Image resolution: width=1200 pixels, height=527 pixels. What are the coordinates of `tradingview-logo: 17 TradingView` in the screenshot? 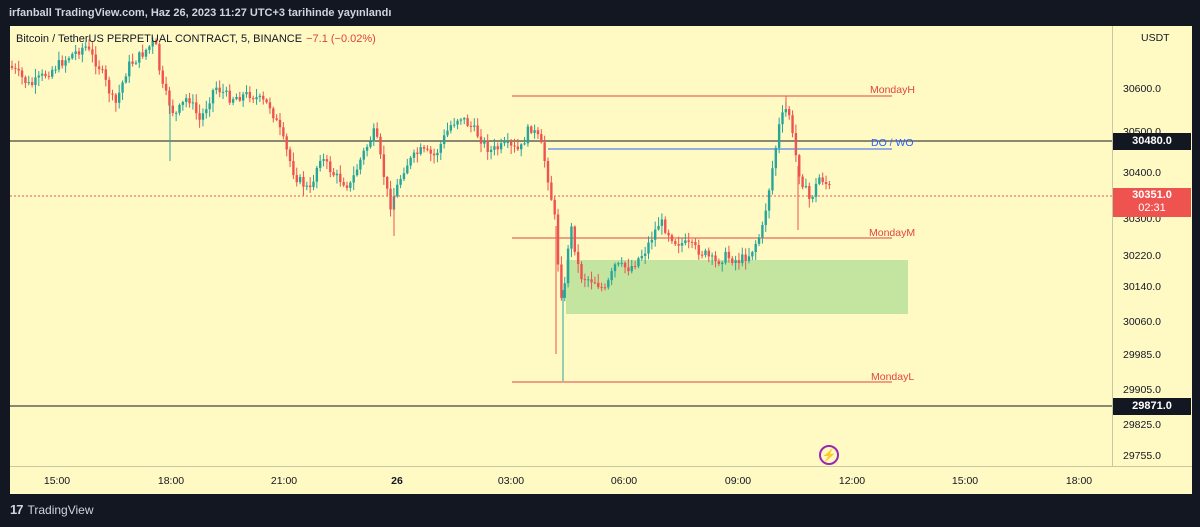 It's located at (52, 509).